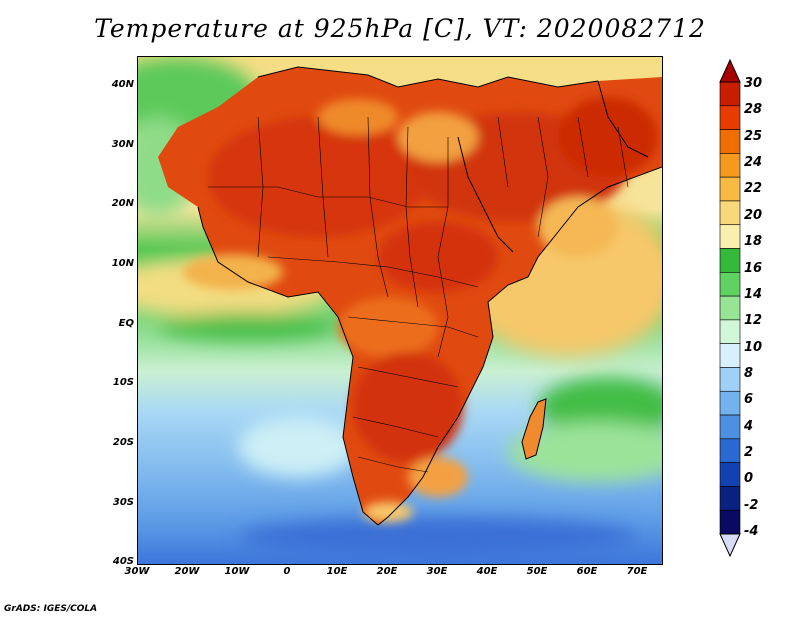  What do you see at coordinates (751, 505) in the screenshot?
I see `colorbar-label: -2` at bounding box center [751, 505].